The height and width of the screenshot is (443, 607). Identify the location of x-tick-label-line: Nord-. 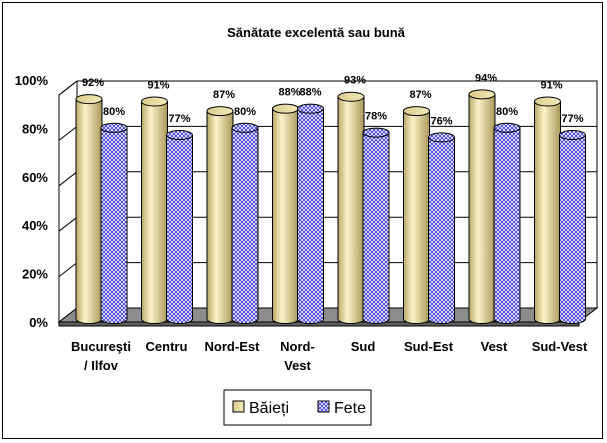
(297, 346).